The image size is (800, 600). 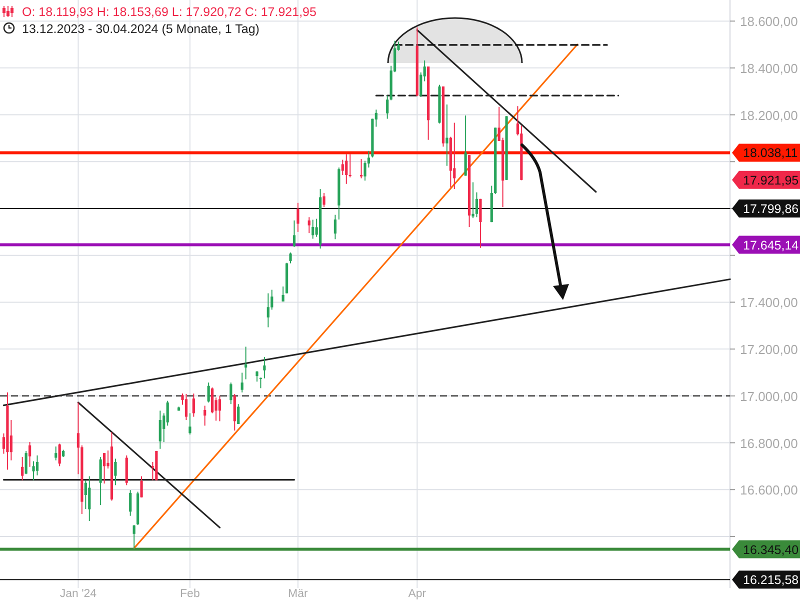 What do you see at coordinates (770, 153) in the screenshot?
I see `ref-line-label: 18.038,11` at bounding box center [770, 153].